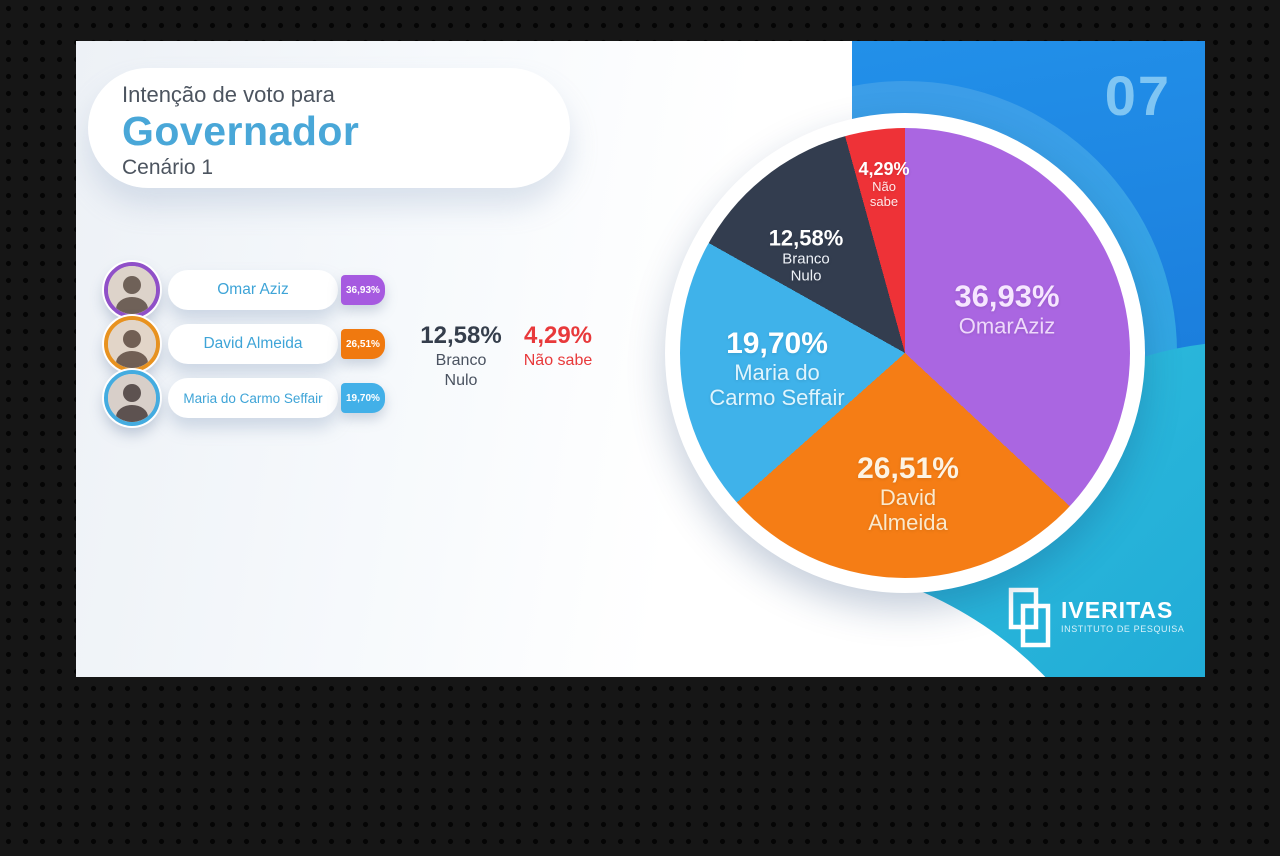  I want to click on candidate-name-pill: Maria do Carmo Seffair, so click(253, 398).